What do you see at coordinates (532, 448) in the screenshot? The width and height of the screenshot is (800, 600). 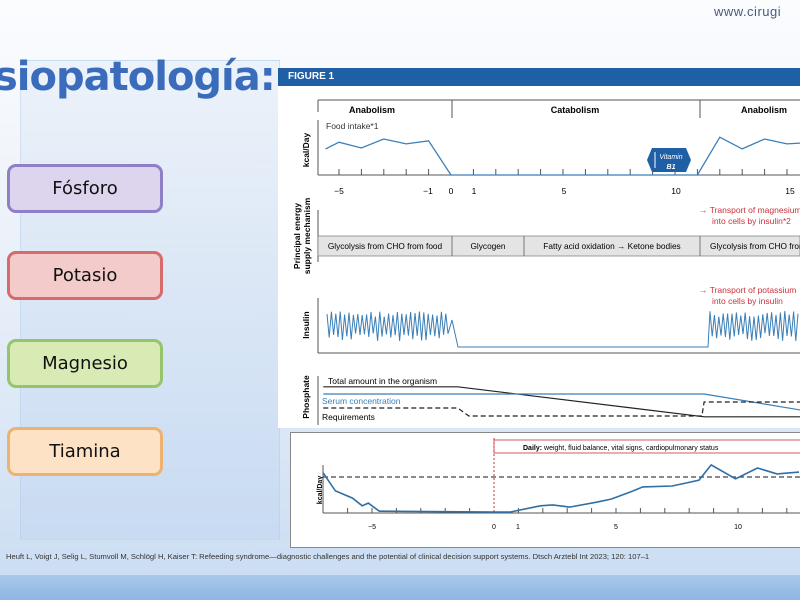 I see `daily-bold: Daily:` at bounding box center [532, 448].